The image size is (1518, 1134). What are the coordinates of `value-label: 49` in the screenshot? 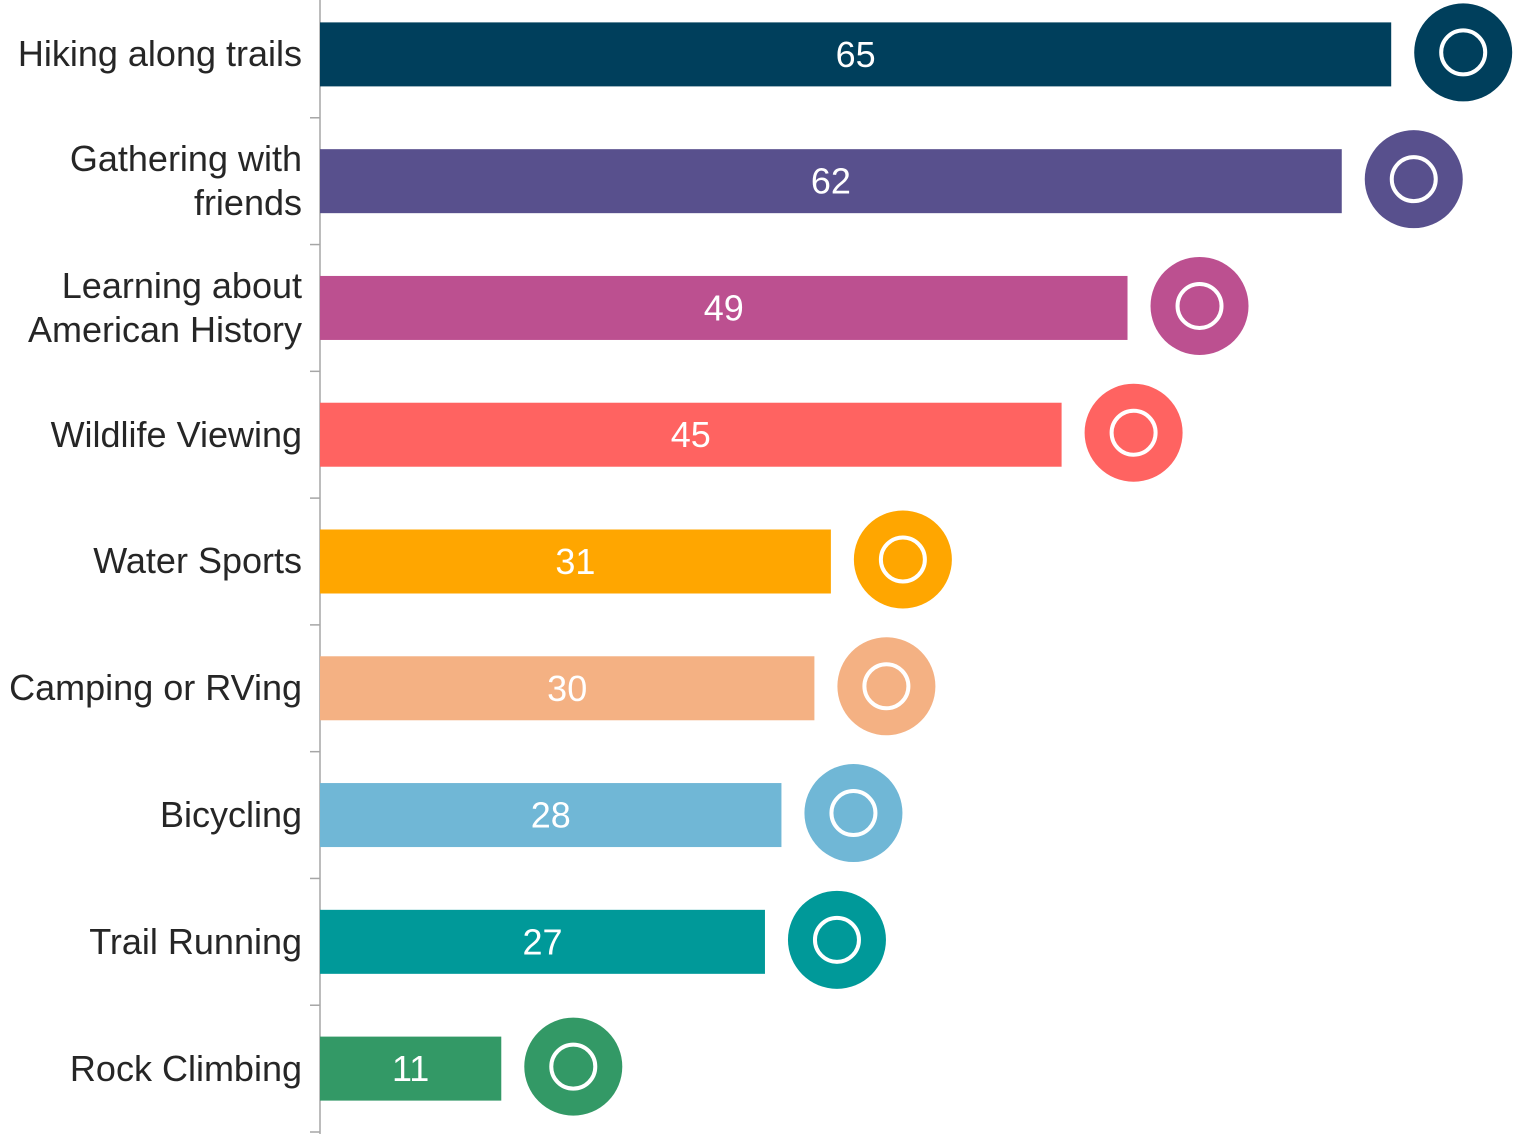 It's located at (724, 307).